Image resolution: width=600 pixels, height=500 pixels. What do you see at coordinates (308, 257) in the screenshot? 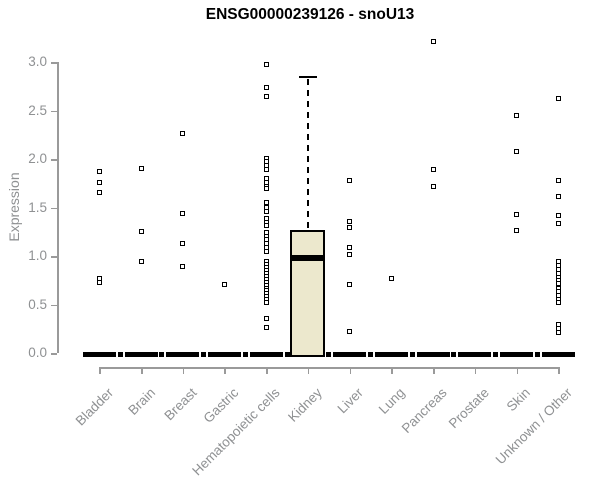
I see `median-line` at bounding box center [308, 257].